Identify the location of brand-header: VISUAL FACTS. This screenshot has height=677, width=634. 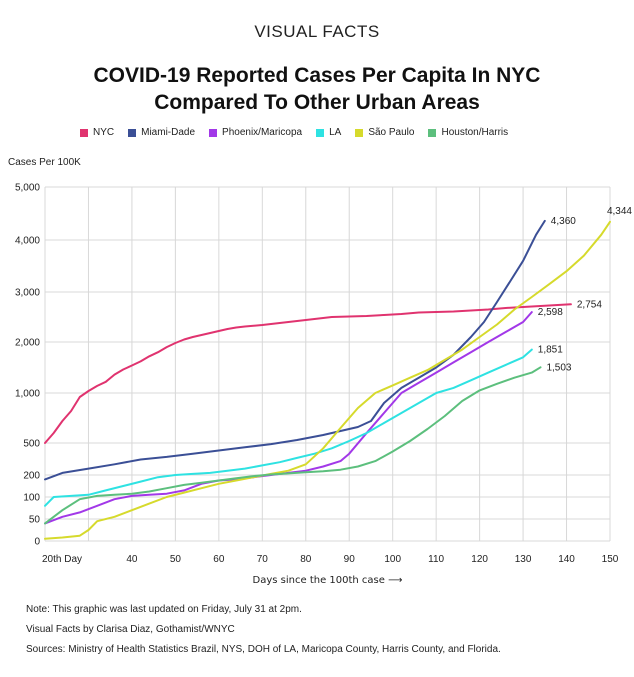
(317, 31).